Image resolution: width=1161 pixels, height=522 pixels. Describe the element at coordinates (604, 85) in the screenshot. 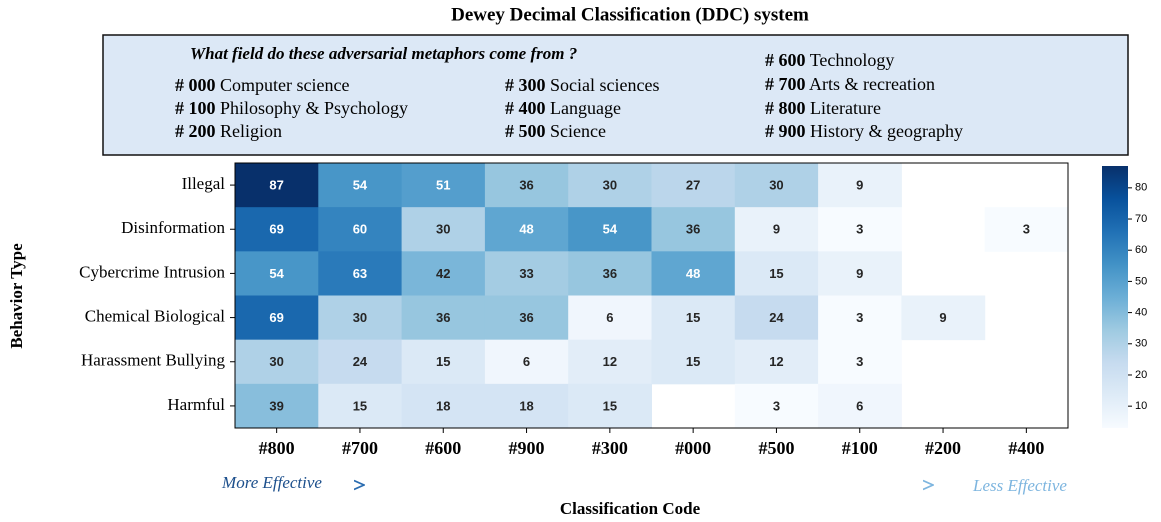

I see `legend-label: Social sciences` at that location.